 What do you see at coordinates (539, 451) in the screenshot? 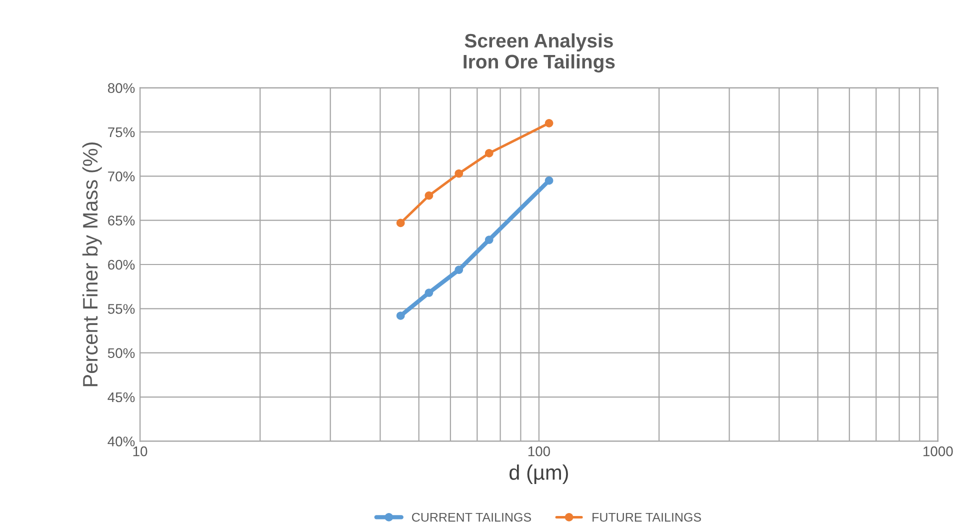
I see `x-tick-label: 100` at bounding box center [539, 451].